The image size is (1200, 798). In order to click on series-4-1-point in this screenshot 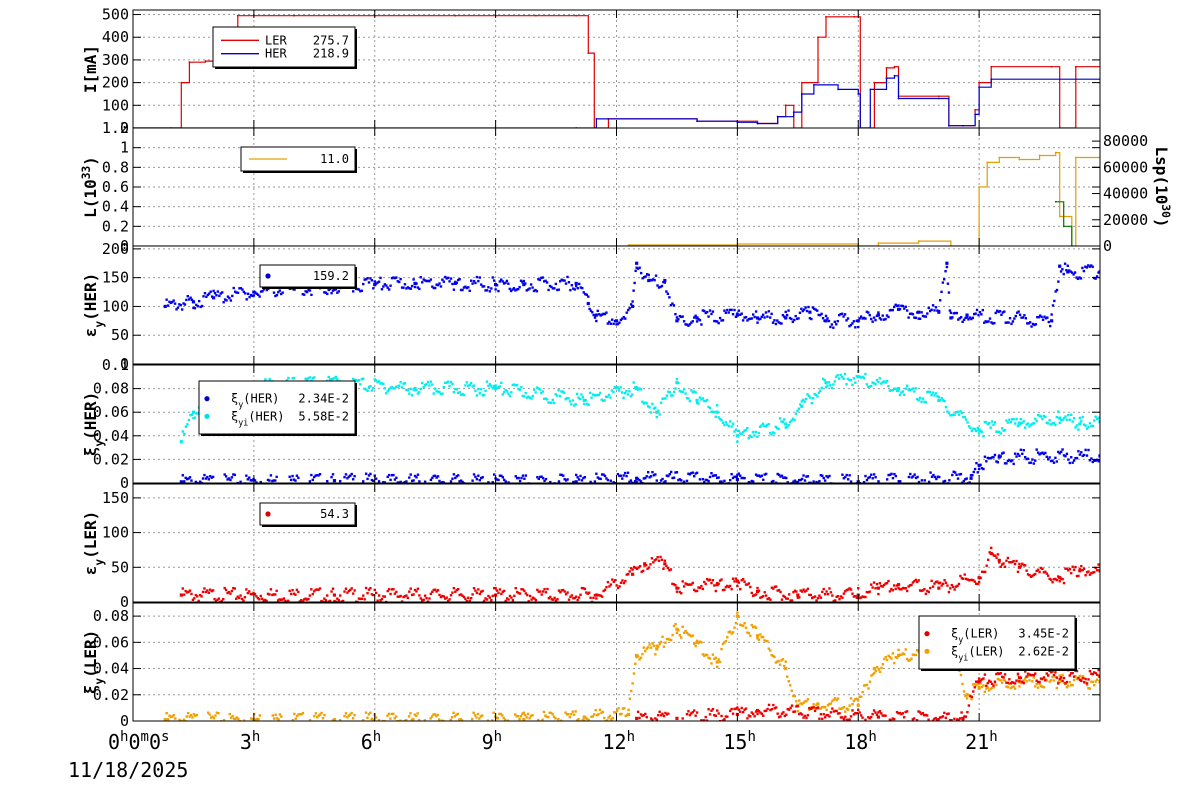, I will do `click(999, 457)`.